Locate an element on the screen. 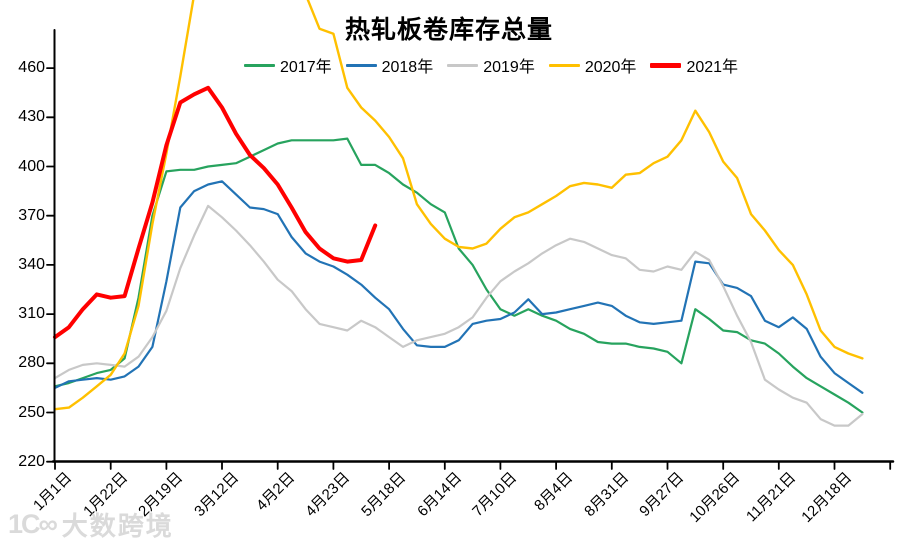 The image size is (898, 546). watermark: 1C∞ 大数跨境 is located at coordinates (91, 524).